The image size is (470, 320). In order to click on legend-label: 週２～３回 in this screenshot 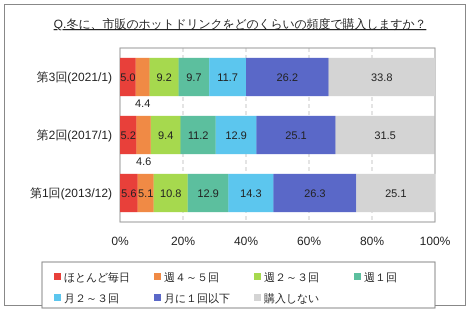, I will do `click(291, 278)`.